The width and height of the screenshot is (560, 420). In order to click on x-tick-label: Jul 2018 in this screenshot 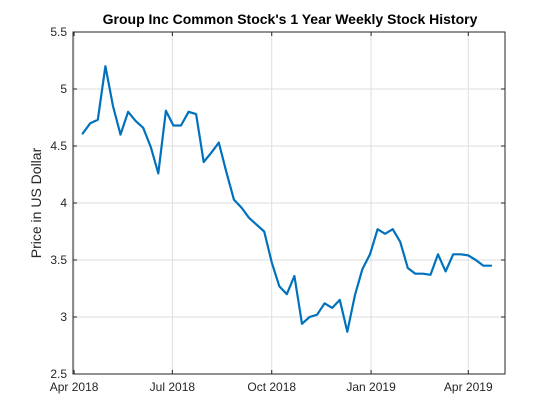, I will do `click(173, 387)`.